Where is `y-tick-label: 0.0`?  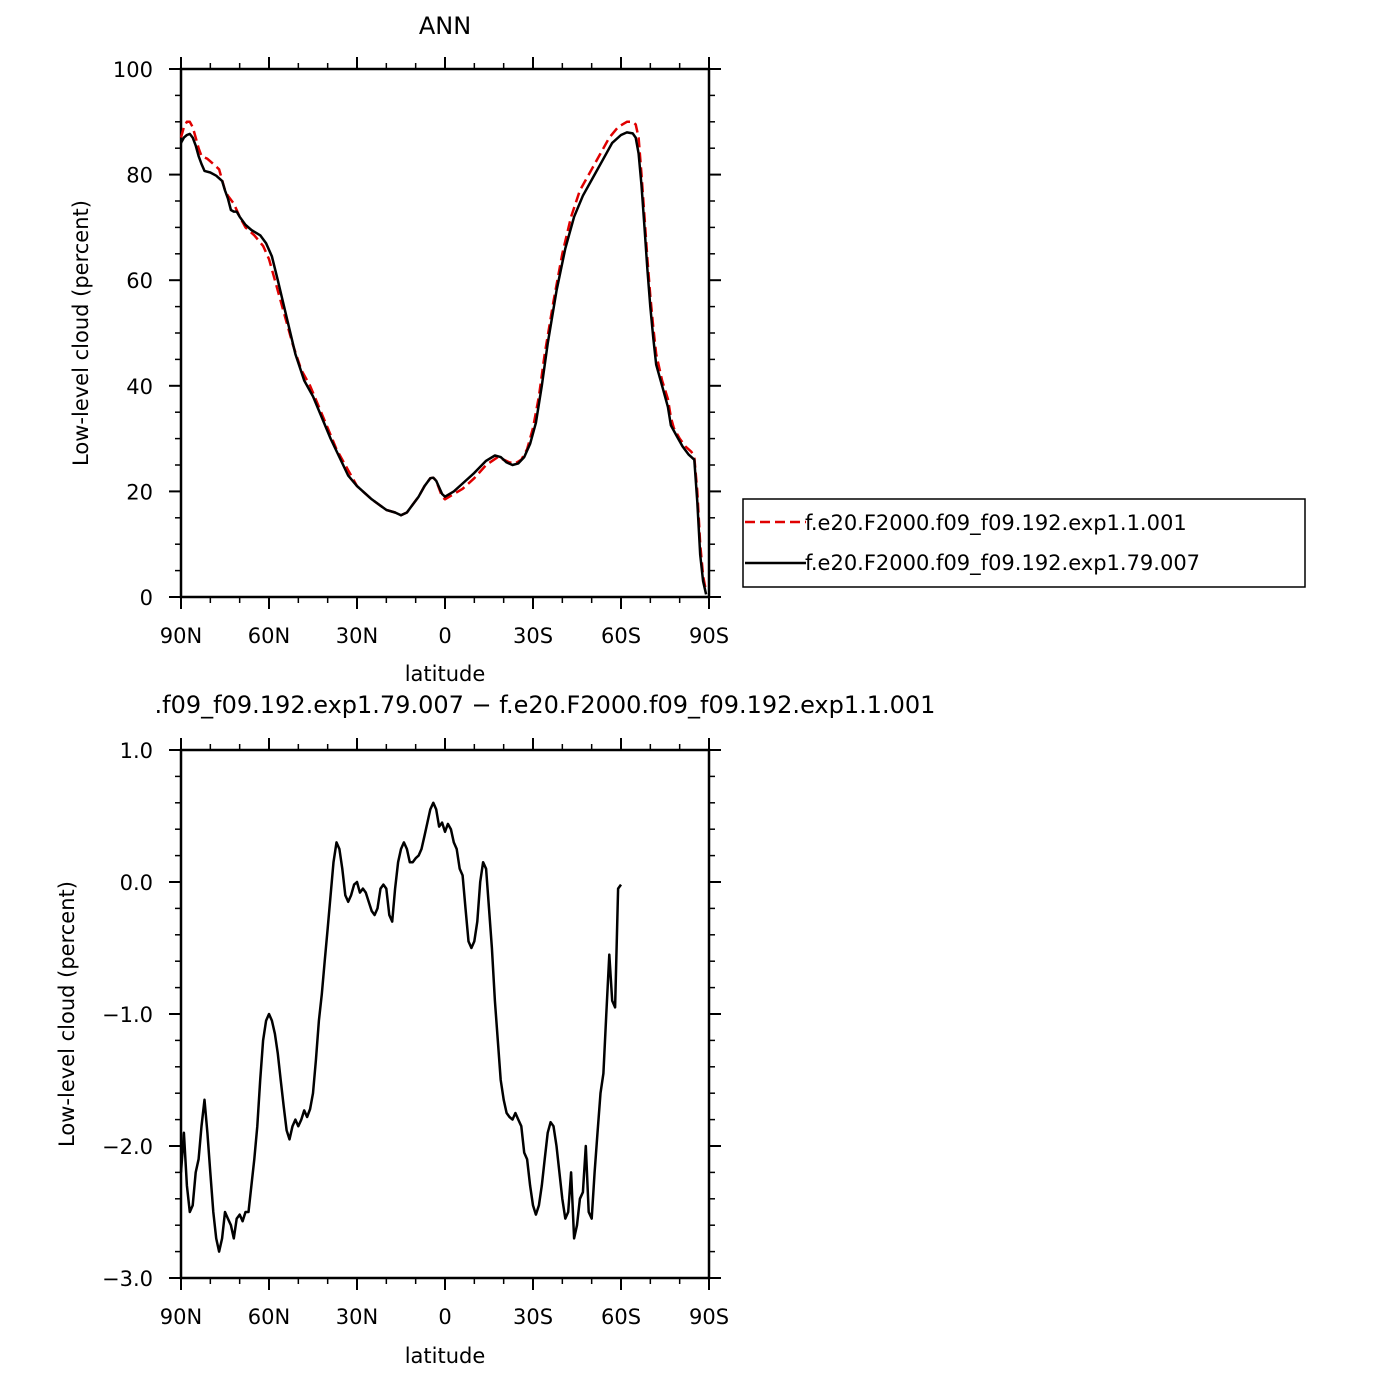 y-tick-label: 0.0 is located at coordinates (136, 883).